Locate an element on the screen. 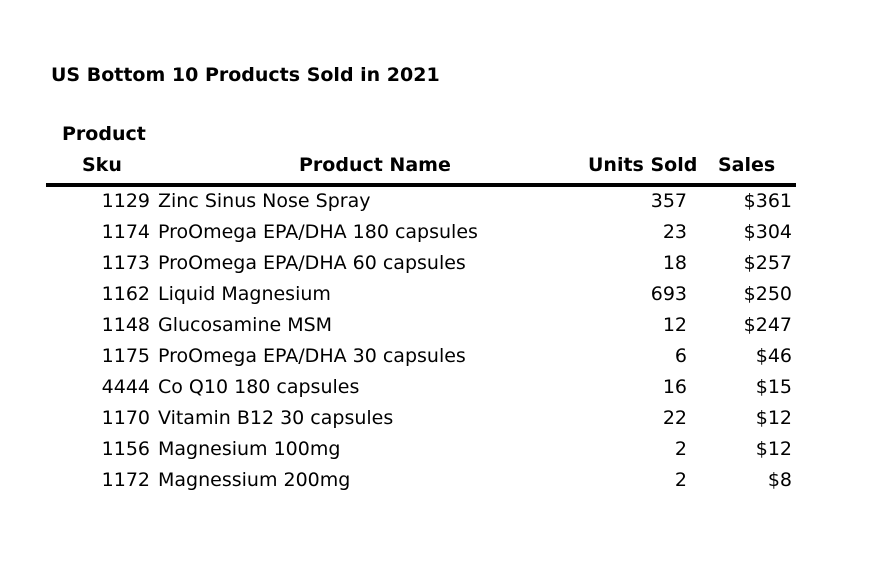 Image resolution: width=880 pixels, height=564 pixels. cell-sku: 1172 is located at coordinates (125, 480).